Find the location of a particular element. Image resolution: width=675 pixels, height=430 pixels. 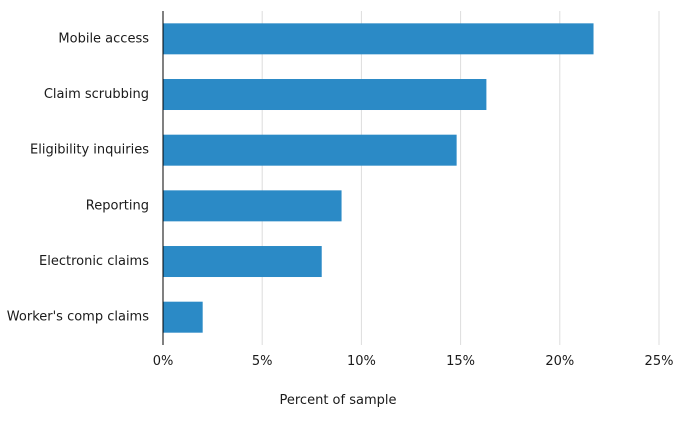

x-tick-label: 20% is located at coordinates (559, 361).